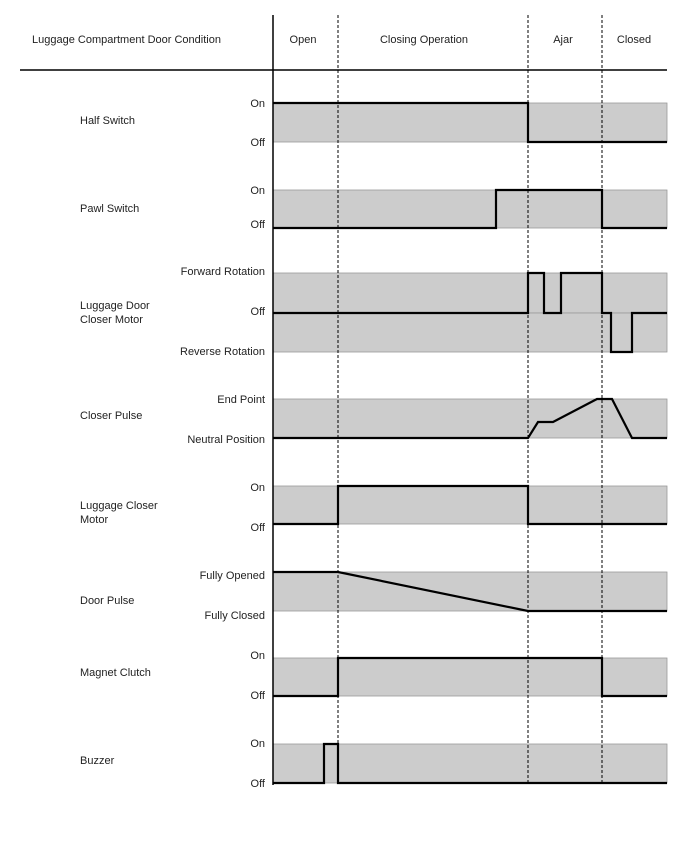  What do you see at coordinates (634, 40) in the screenshot?
I see `phase-label-closed: Closed` at bounding box center [634, 40].